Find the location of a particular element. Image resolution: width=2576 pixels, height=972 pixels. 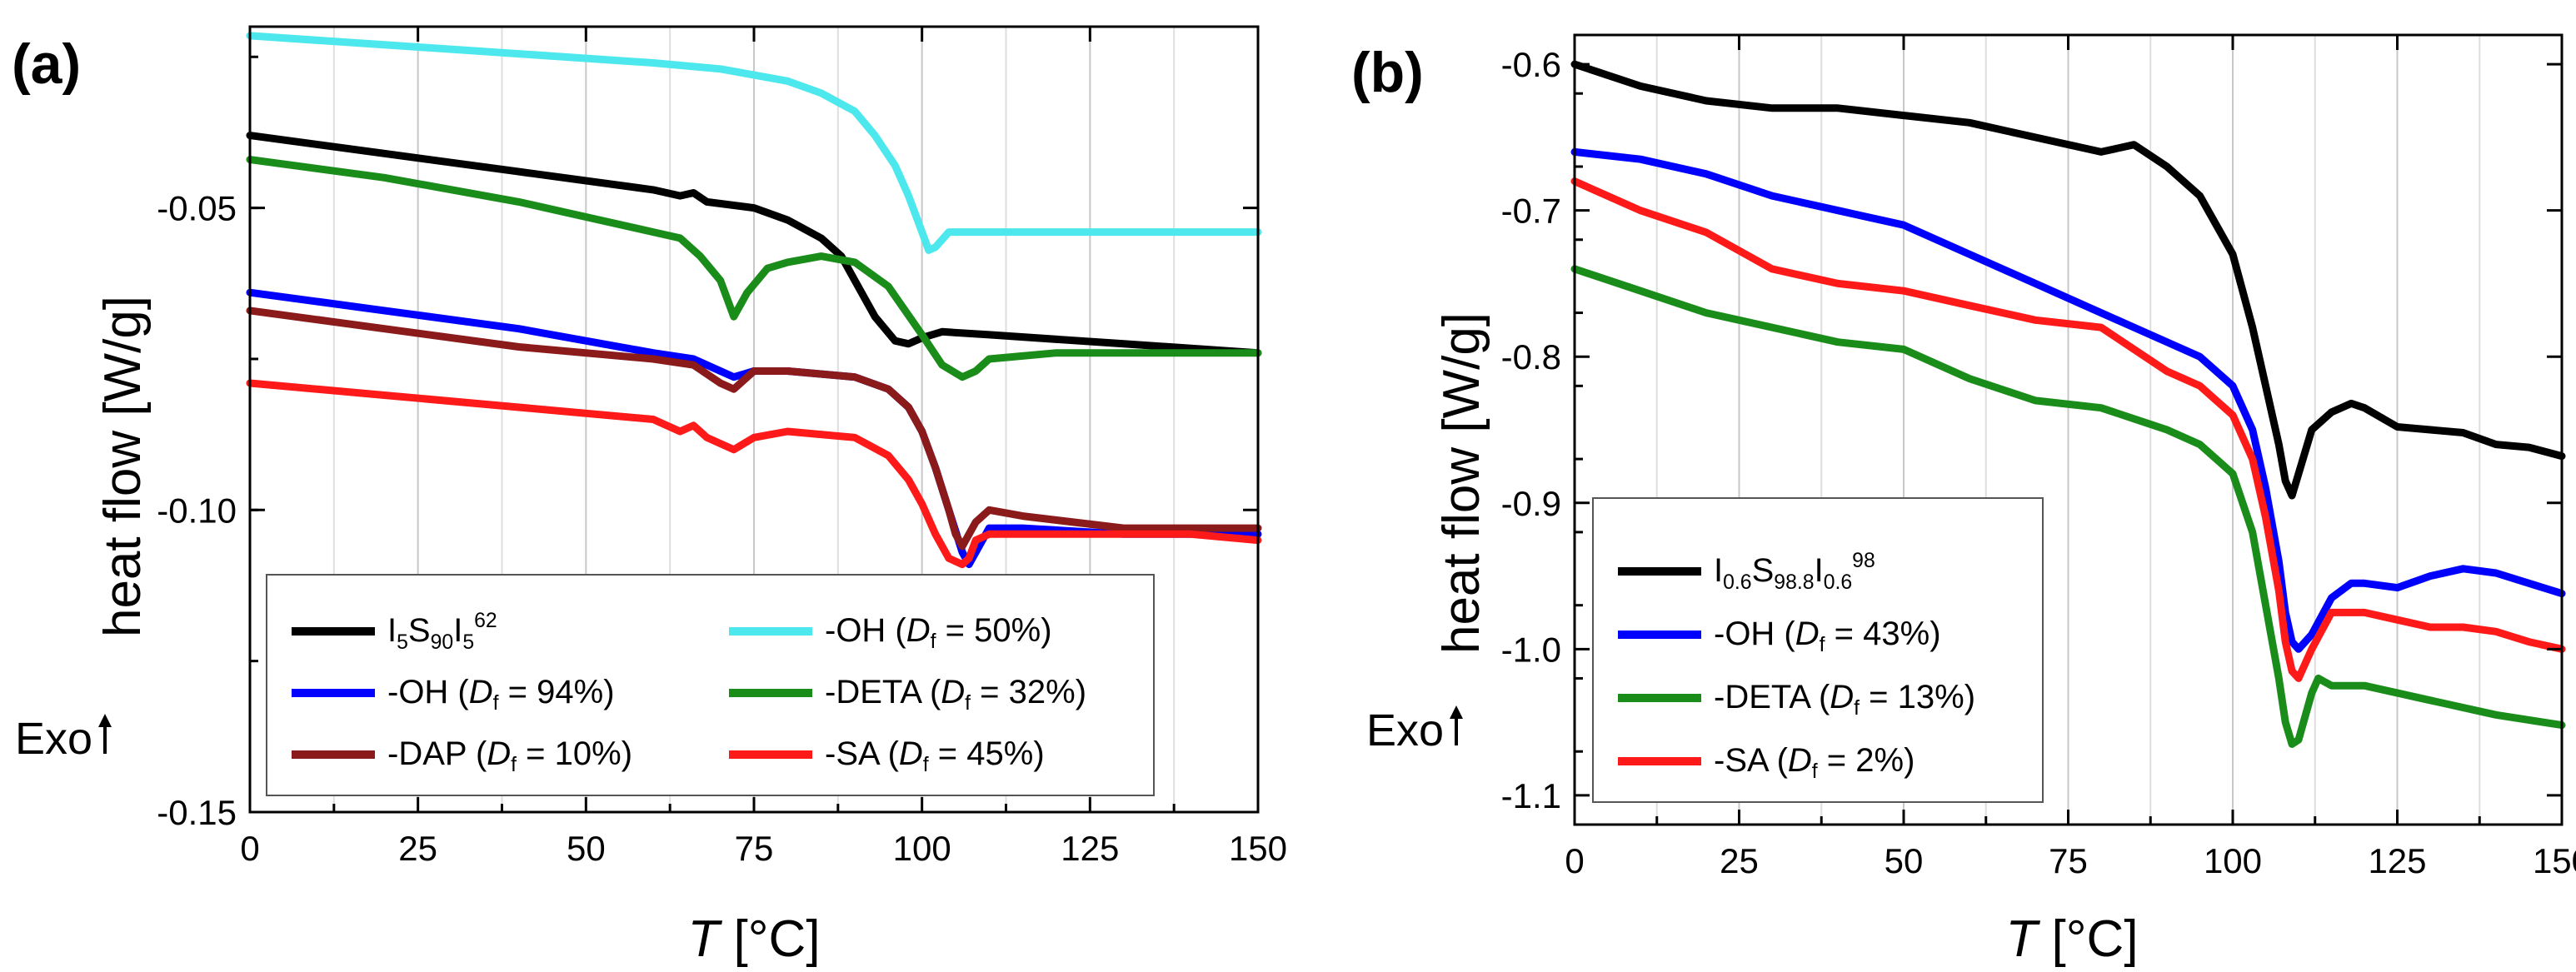

legend-entry-3: -DETA (Df = 32%) is located at coordinates (955, 694).